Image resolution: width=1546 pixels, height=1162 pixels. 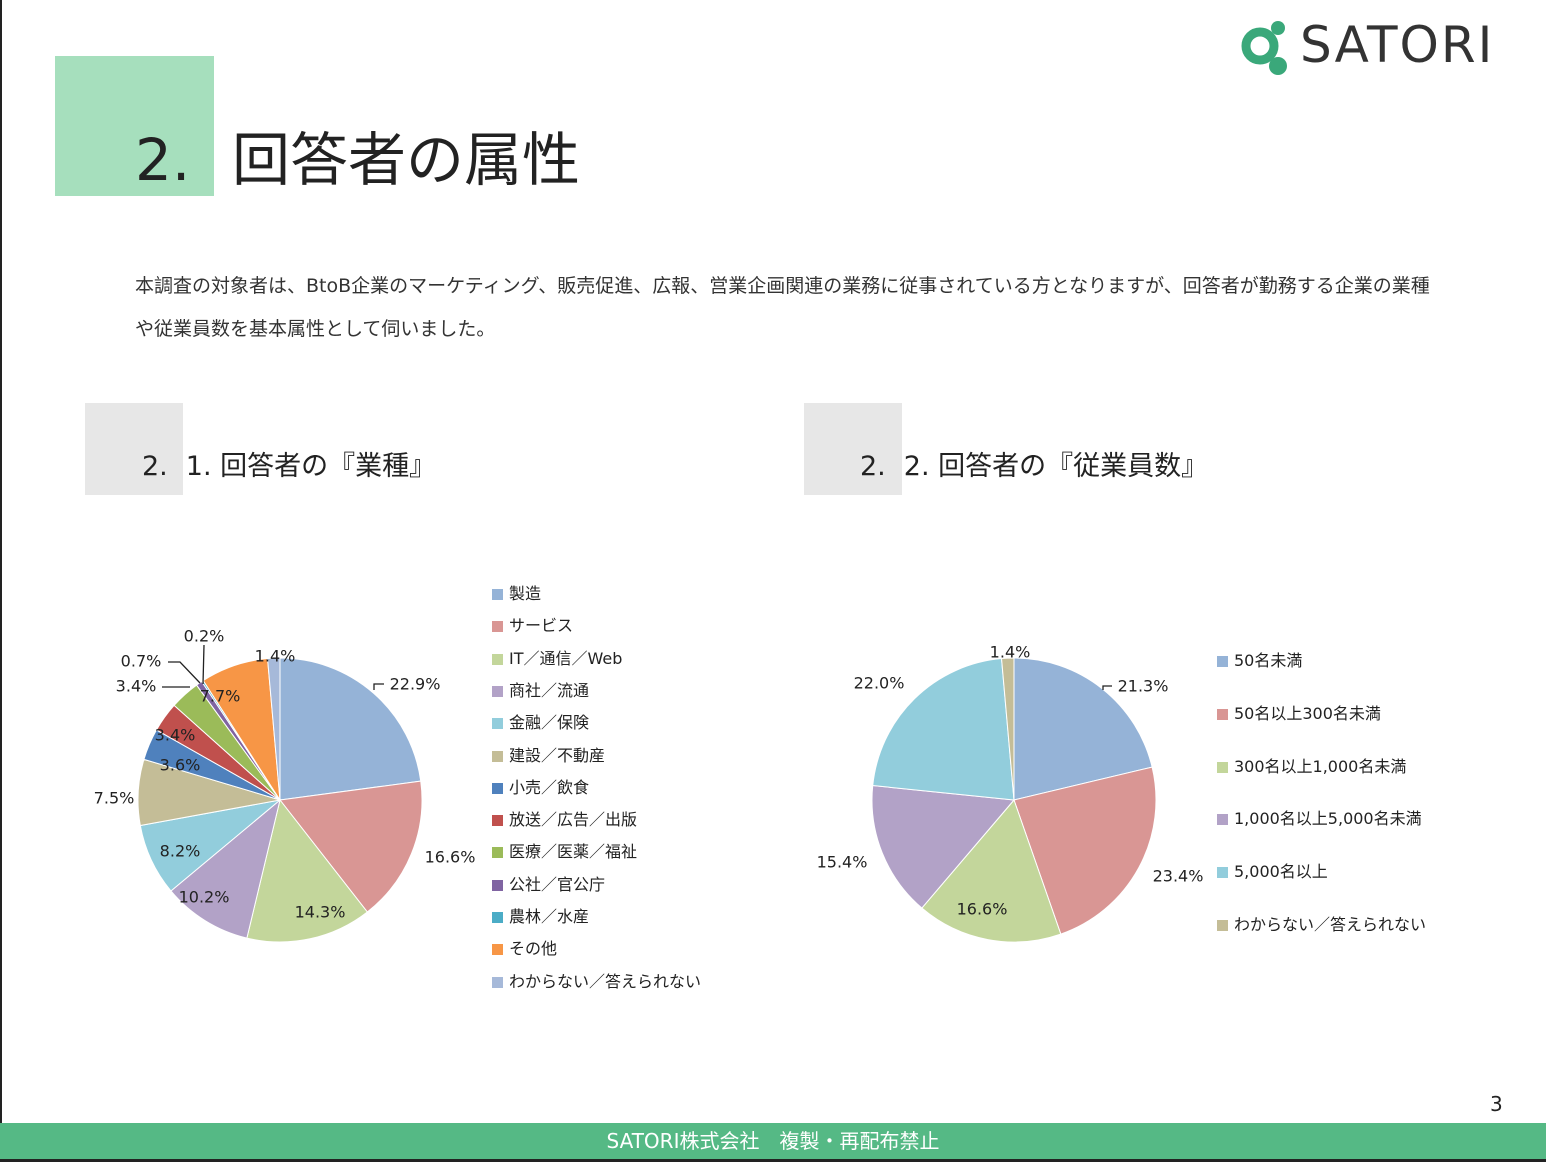 I want to click on legend-label: サービス, so click(x=541, y=626).